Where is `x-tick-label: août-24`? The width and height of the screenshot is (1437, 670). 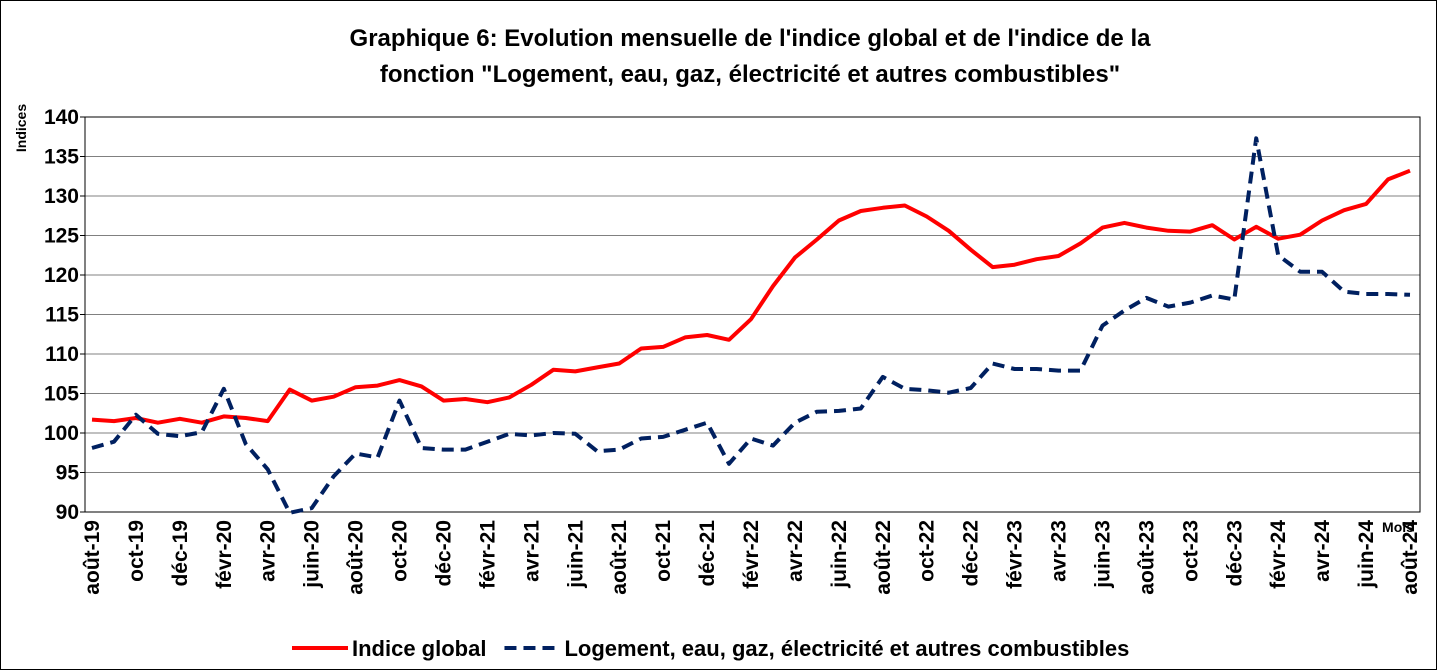 x-tick-label: août-24 is located at coordinates (1410, 557).